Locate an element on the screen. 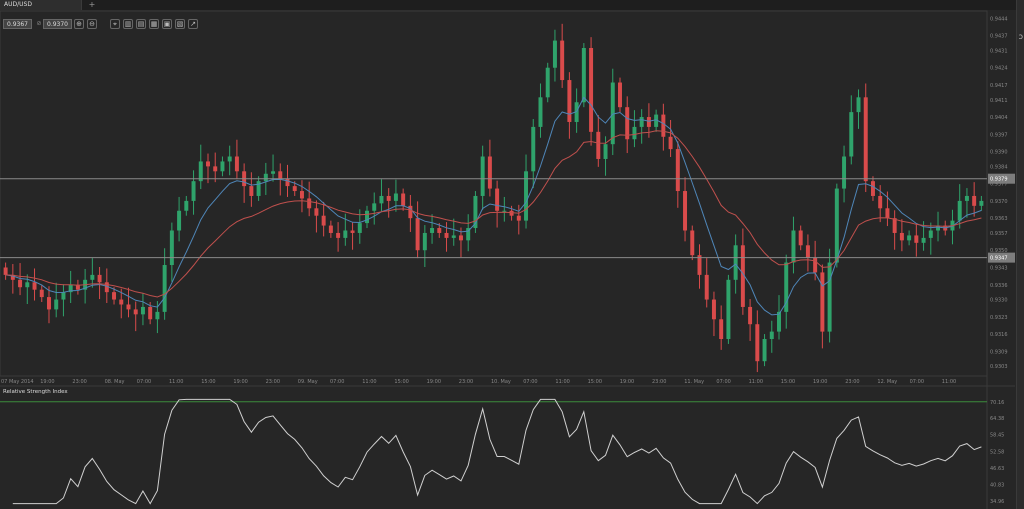  y-tick-label: 0.9343 is located at coordinates (999, 268).